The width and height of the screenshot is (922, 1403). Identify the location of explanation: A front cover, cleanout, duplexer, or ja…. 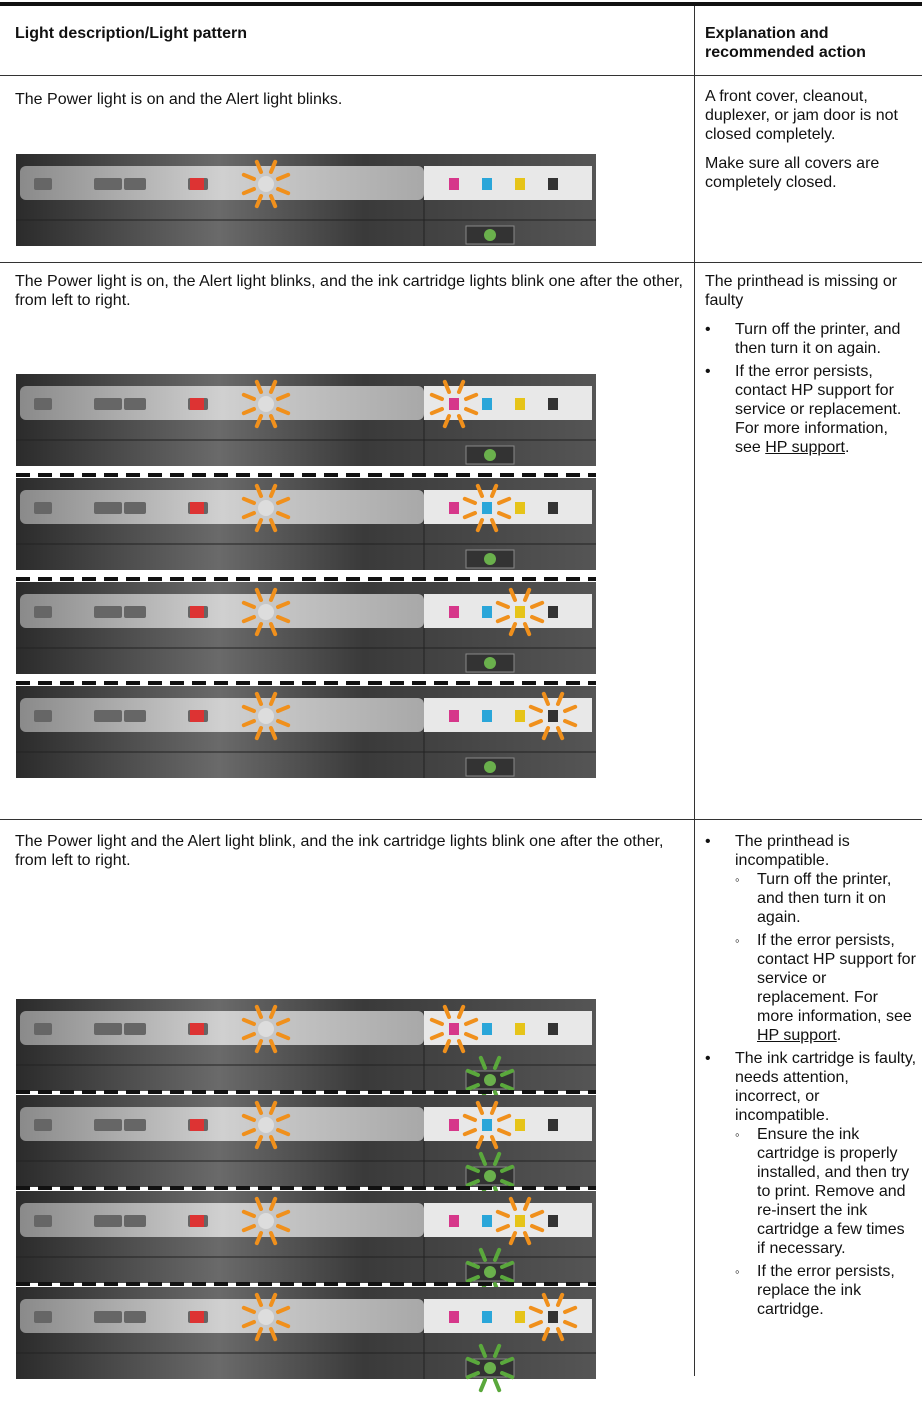
(810, 144).